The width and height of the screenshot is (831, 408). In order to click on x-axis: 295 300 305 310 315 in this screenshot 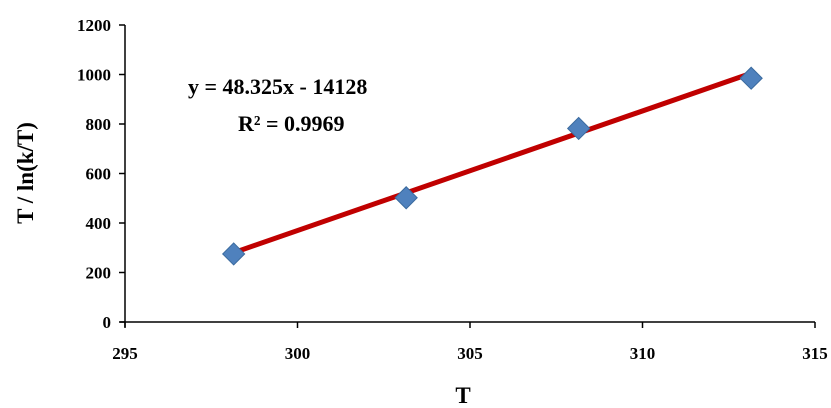, I will do `click(470, 342)`.